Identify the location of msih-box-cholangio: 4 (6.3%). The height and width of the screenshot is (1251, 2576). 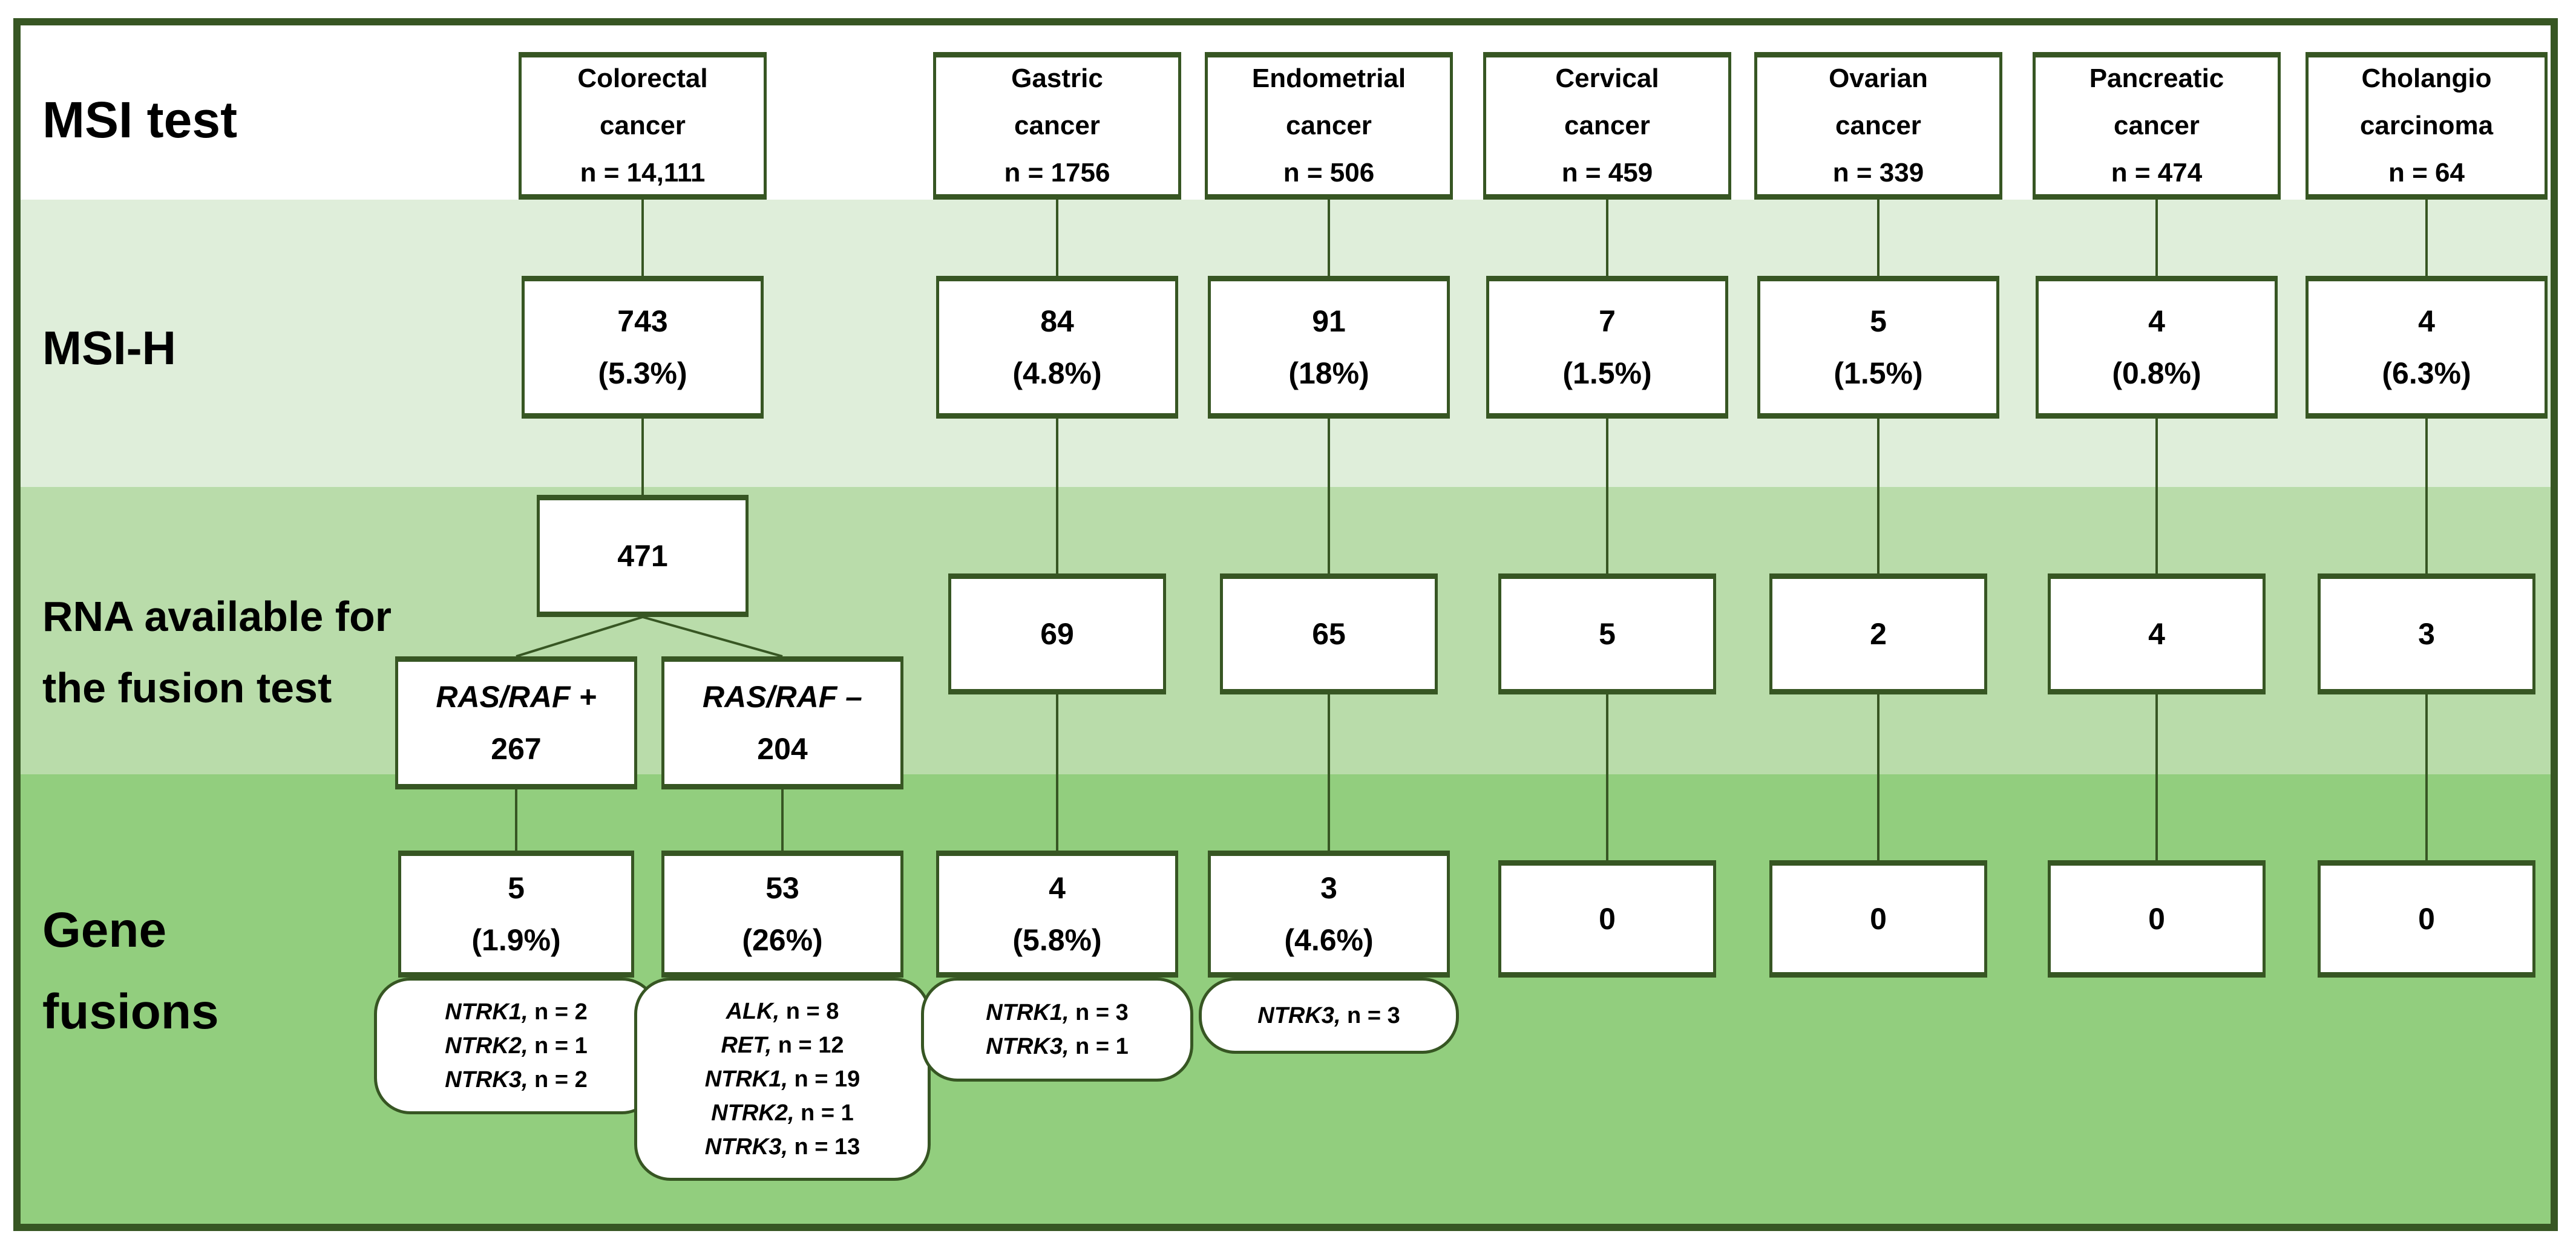
(2427, 347).